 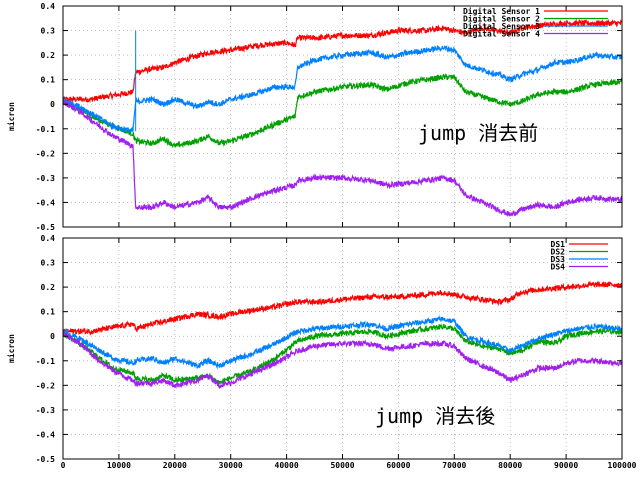 What do you see at coordinates (478, 133) in the screenshot?
I see `chart-annotation: jump 消去前` at bounding box center [478, 133].